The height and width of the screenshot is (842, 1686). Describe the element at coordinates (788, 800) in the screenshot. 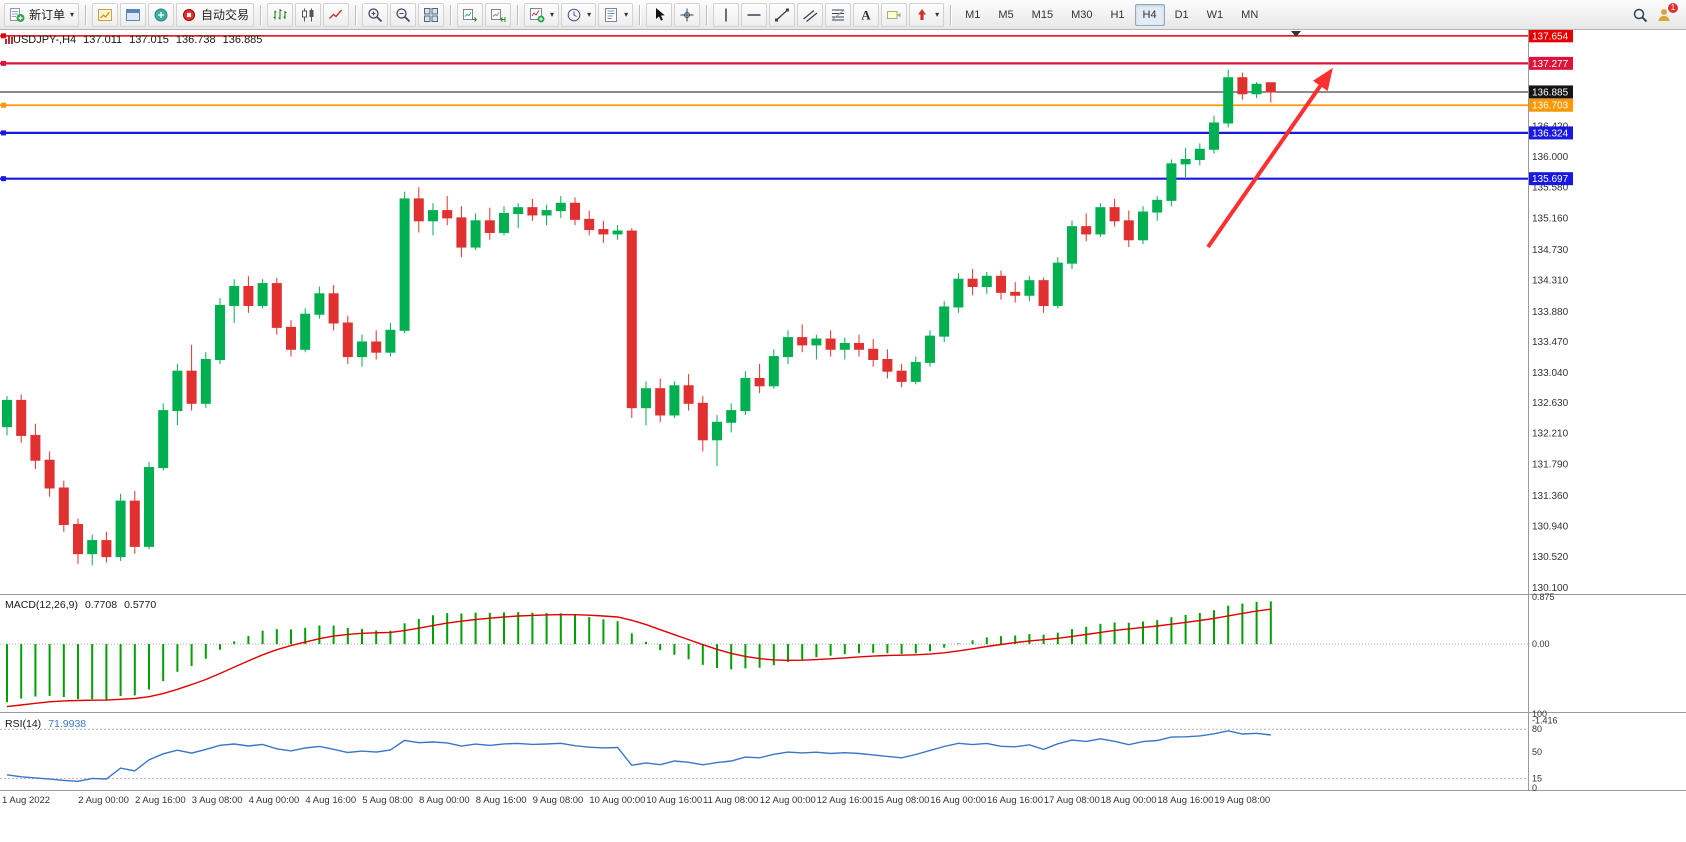

I see `time-label: 12 Aug 00:00` at that location.